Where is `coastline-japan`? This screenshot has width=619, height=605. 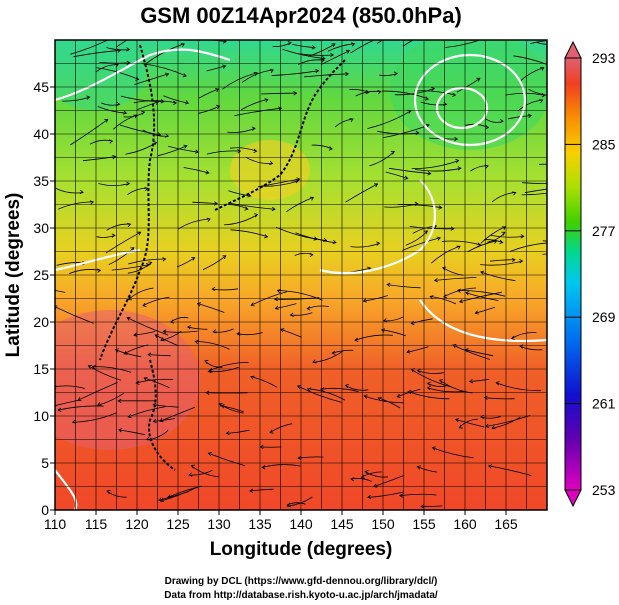
coastline-japan is located at coordinates (280, 135).